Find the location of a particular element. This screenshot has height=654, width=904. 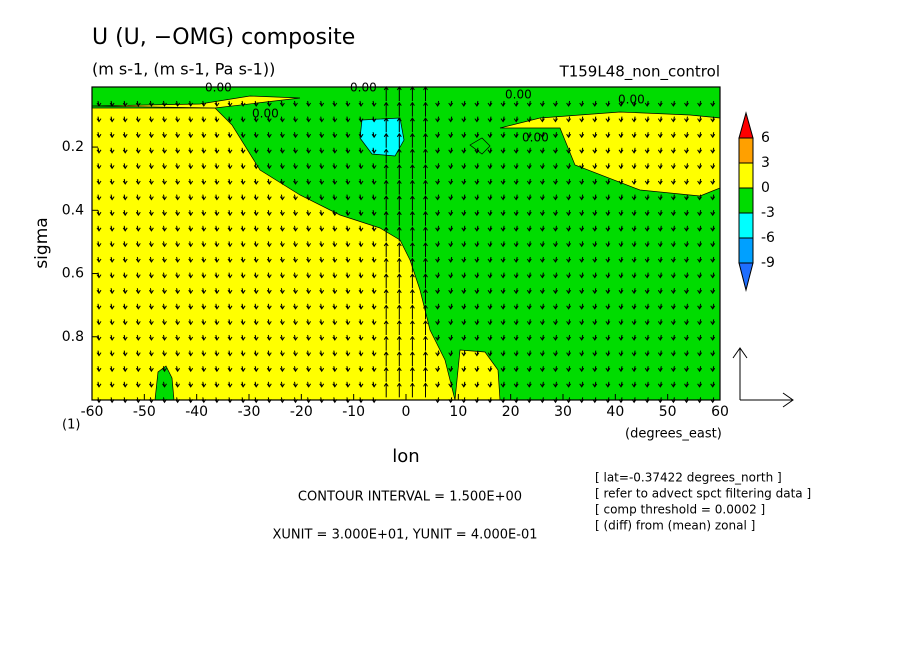

x-tick-label: -50 is located at coordinates (144, 412).